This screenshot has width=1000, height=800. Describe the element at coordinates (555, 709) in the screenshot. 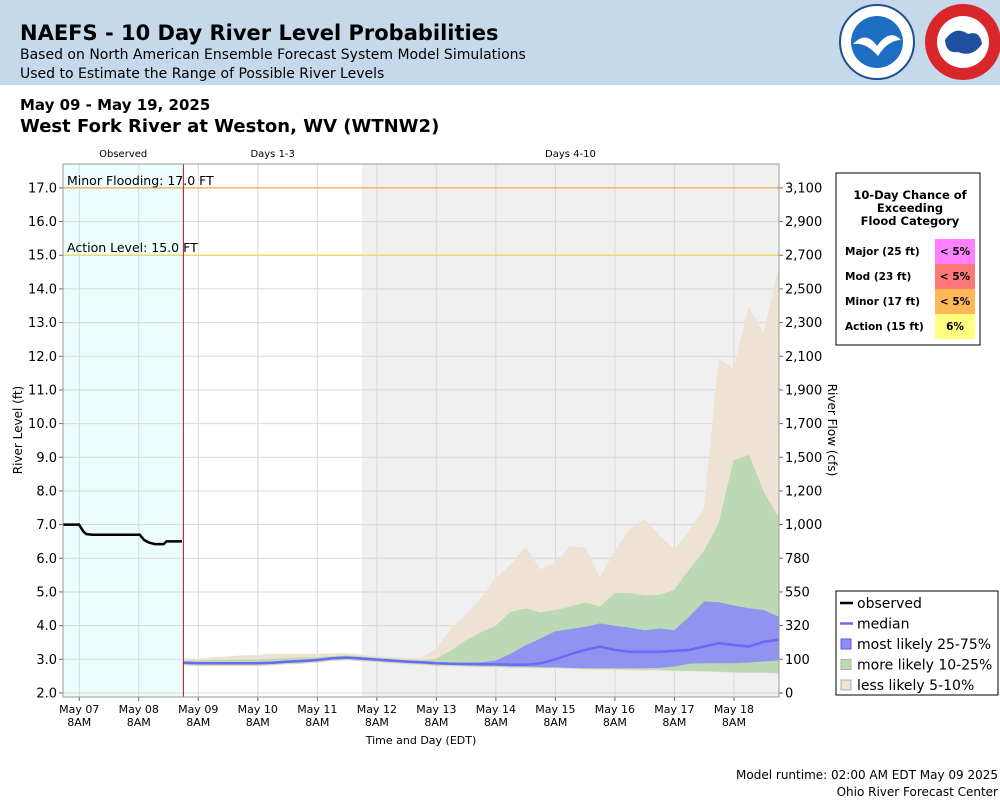

I see `x-tick-date: May 15` at that location.